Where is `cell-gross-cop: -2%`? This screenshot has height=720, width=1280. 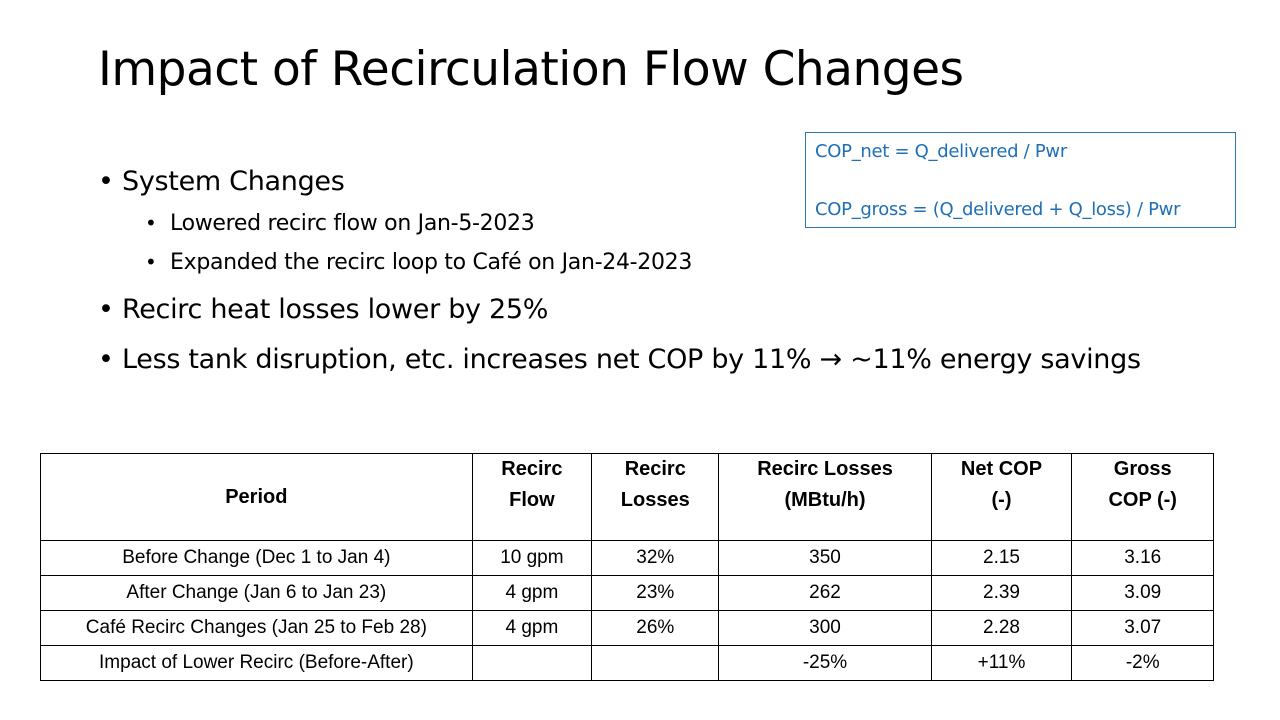
cell-gross-cop: -2% is located at coordinates (1142, 663).